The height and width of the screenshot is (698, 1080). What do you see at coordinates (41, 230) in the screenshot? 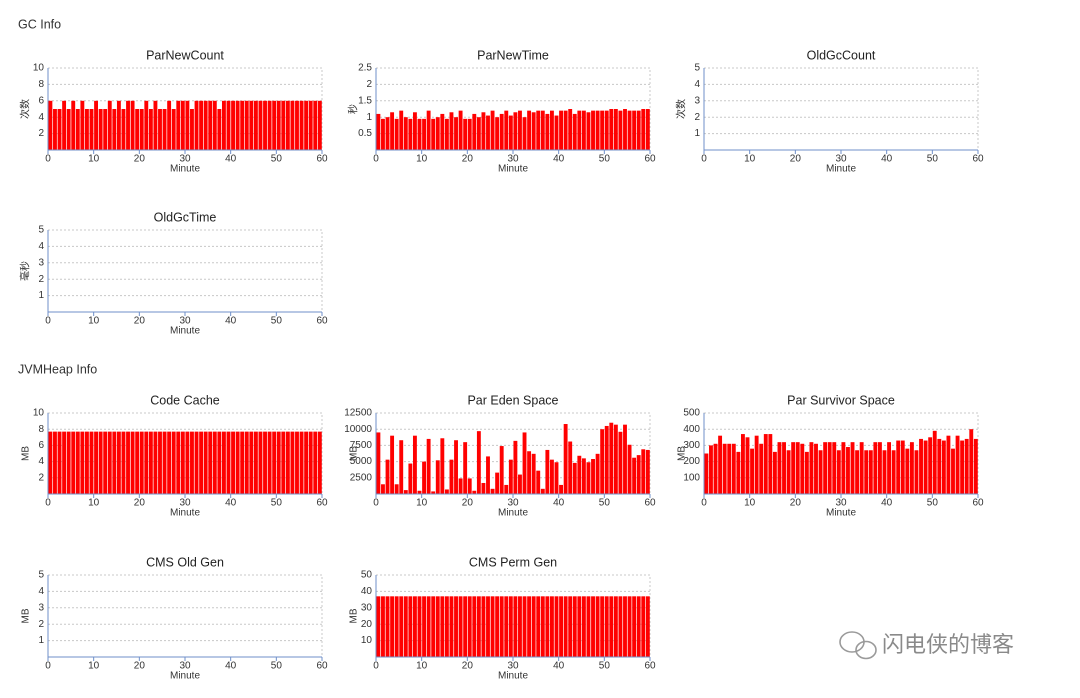
I see `y-tick-label: 5` at bounding box center [41, 230].